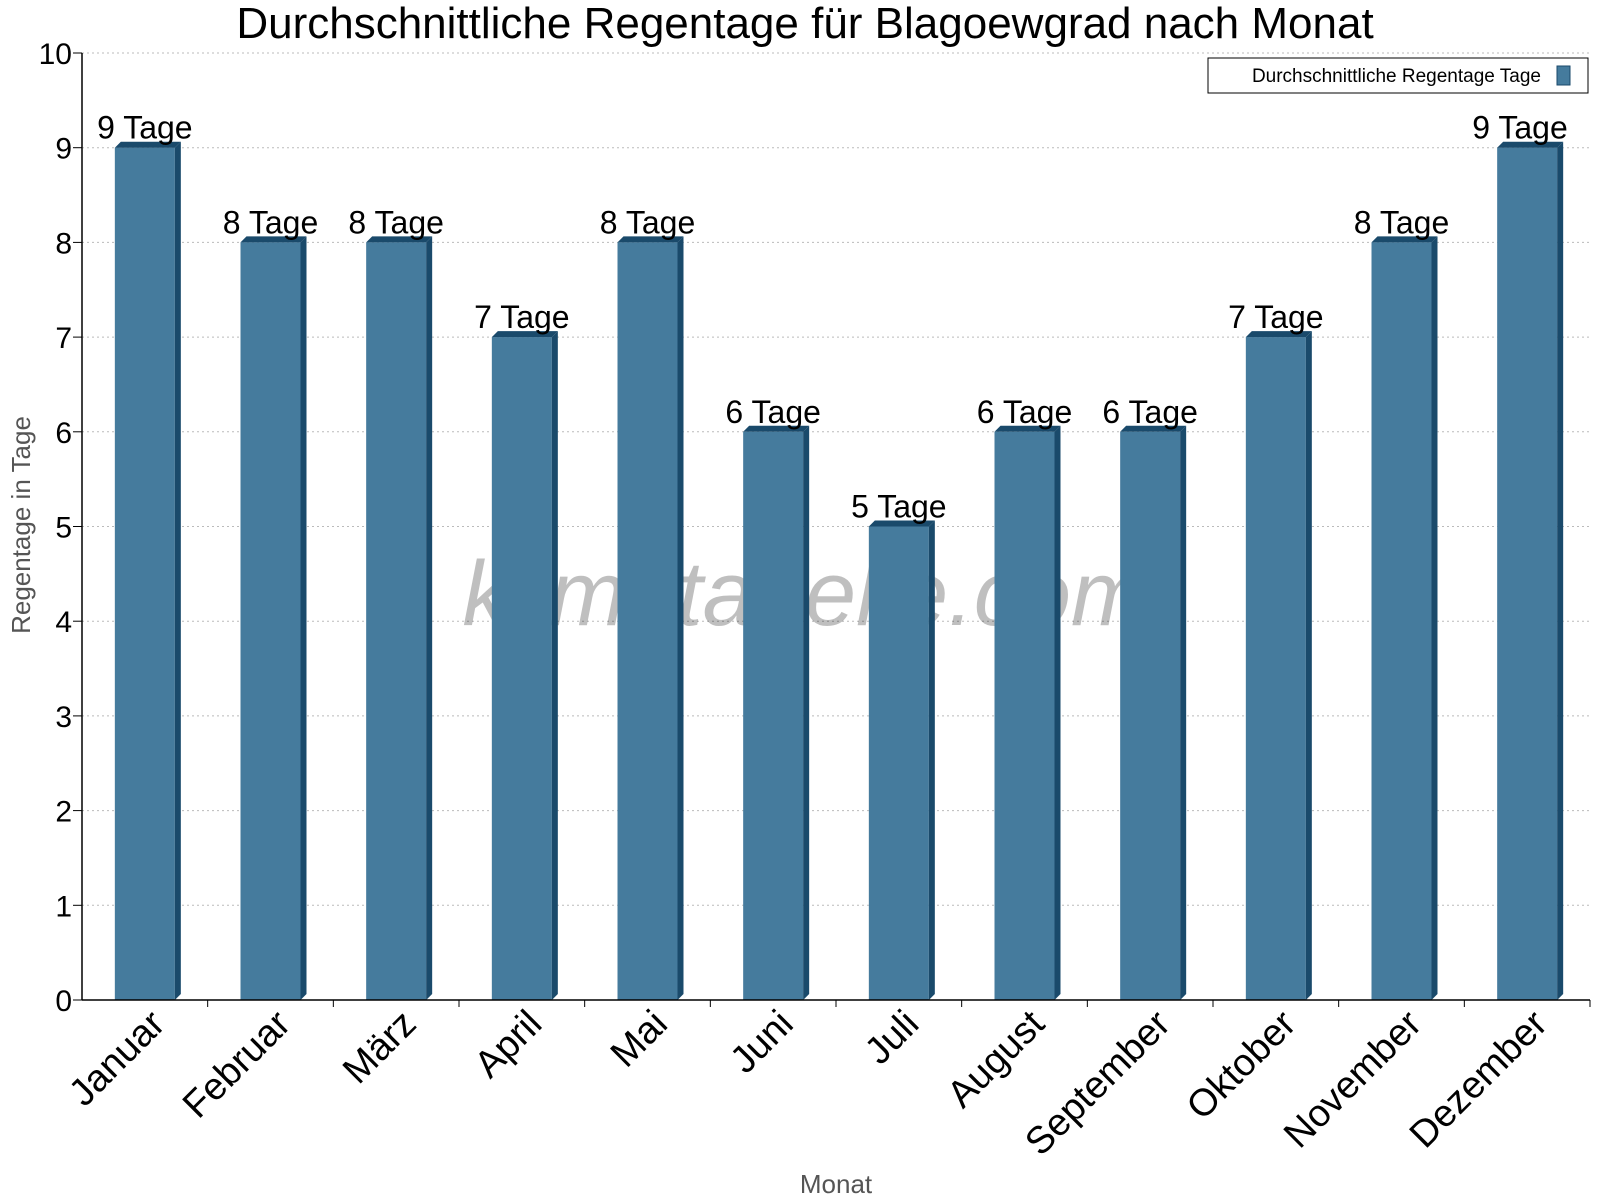 The height and width of the screenshot is (1200, 1600). What do you see at coordinates (648, 222) in the screenshot?
I see `data-label-mai: 8 Tage` at bounding box center [648, 222].